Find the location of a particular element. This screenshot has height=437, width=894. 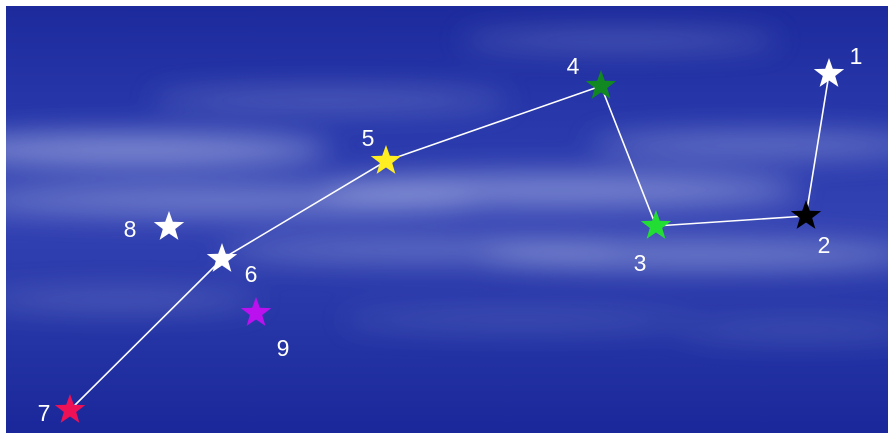

star-node-3: 3 is located at coordinates (653, 243).